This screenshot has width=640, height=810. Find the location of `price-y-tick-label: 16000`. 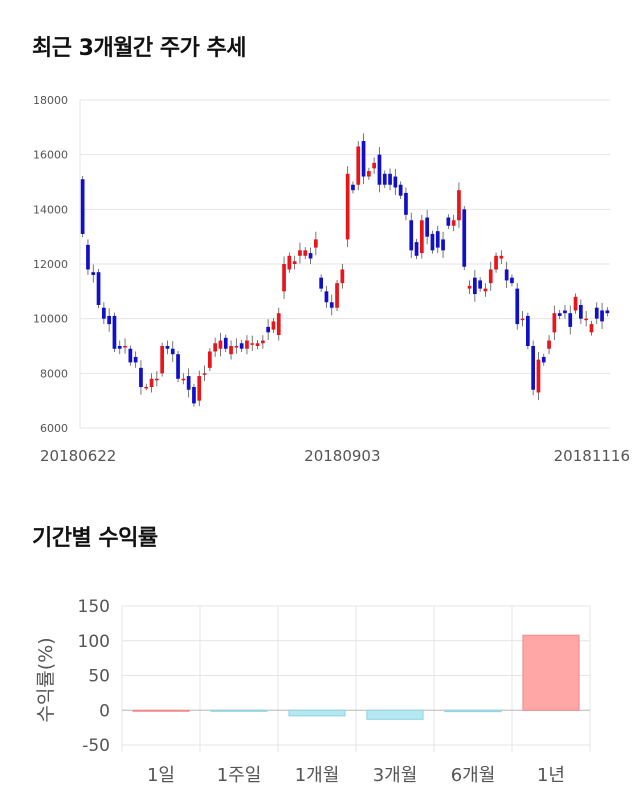

price-y-tick-label: 16000 is located at coordinates (50, 155).